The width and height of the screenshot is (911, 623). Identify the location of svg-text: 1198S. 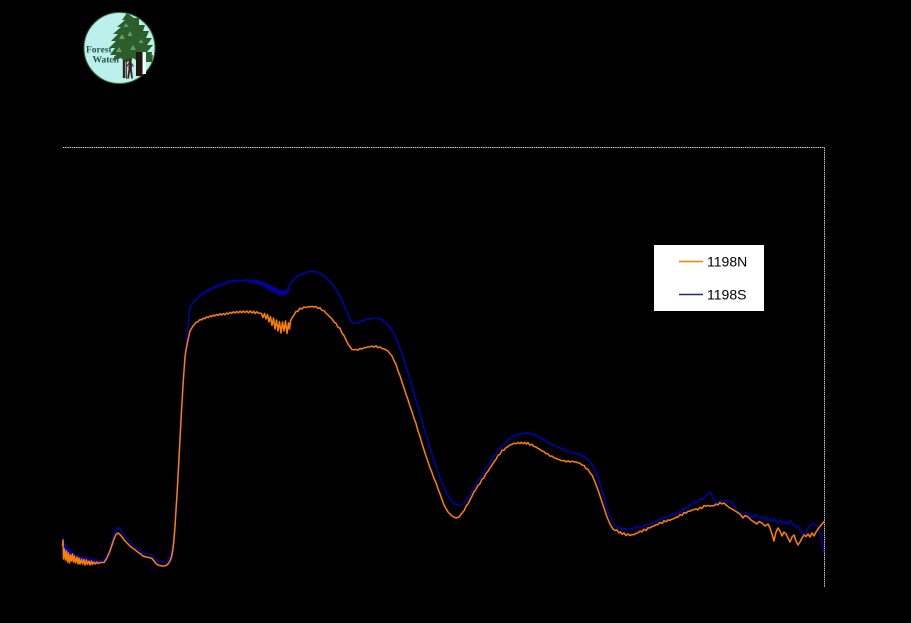
(726, 295).